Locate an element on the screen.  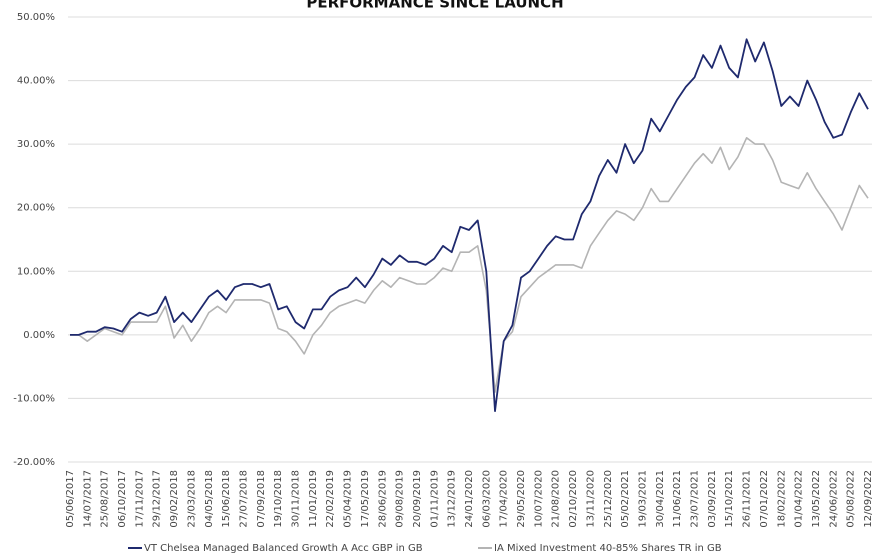
x-tick-label: 10/07/2020 is located at coordinates (538, 499).